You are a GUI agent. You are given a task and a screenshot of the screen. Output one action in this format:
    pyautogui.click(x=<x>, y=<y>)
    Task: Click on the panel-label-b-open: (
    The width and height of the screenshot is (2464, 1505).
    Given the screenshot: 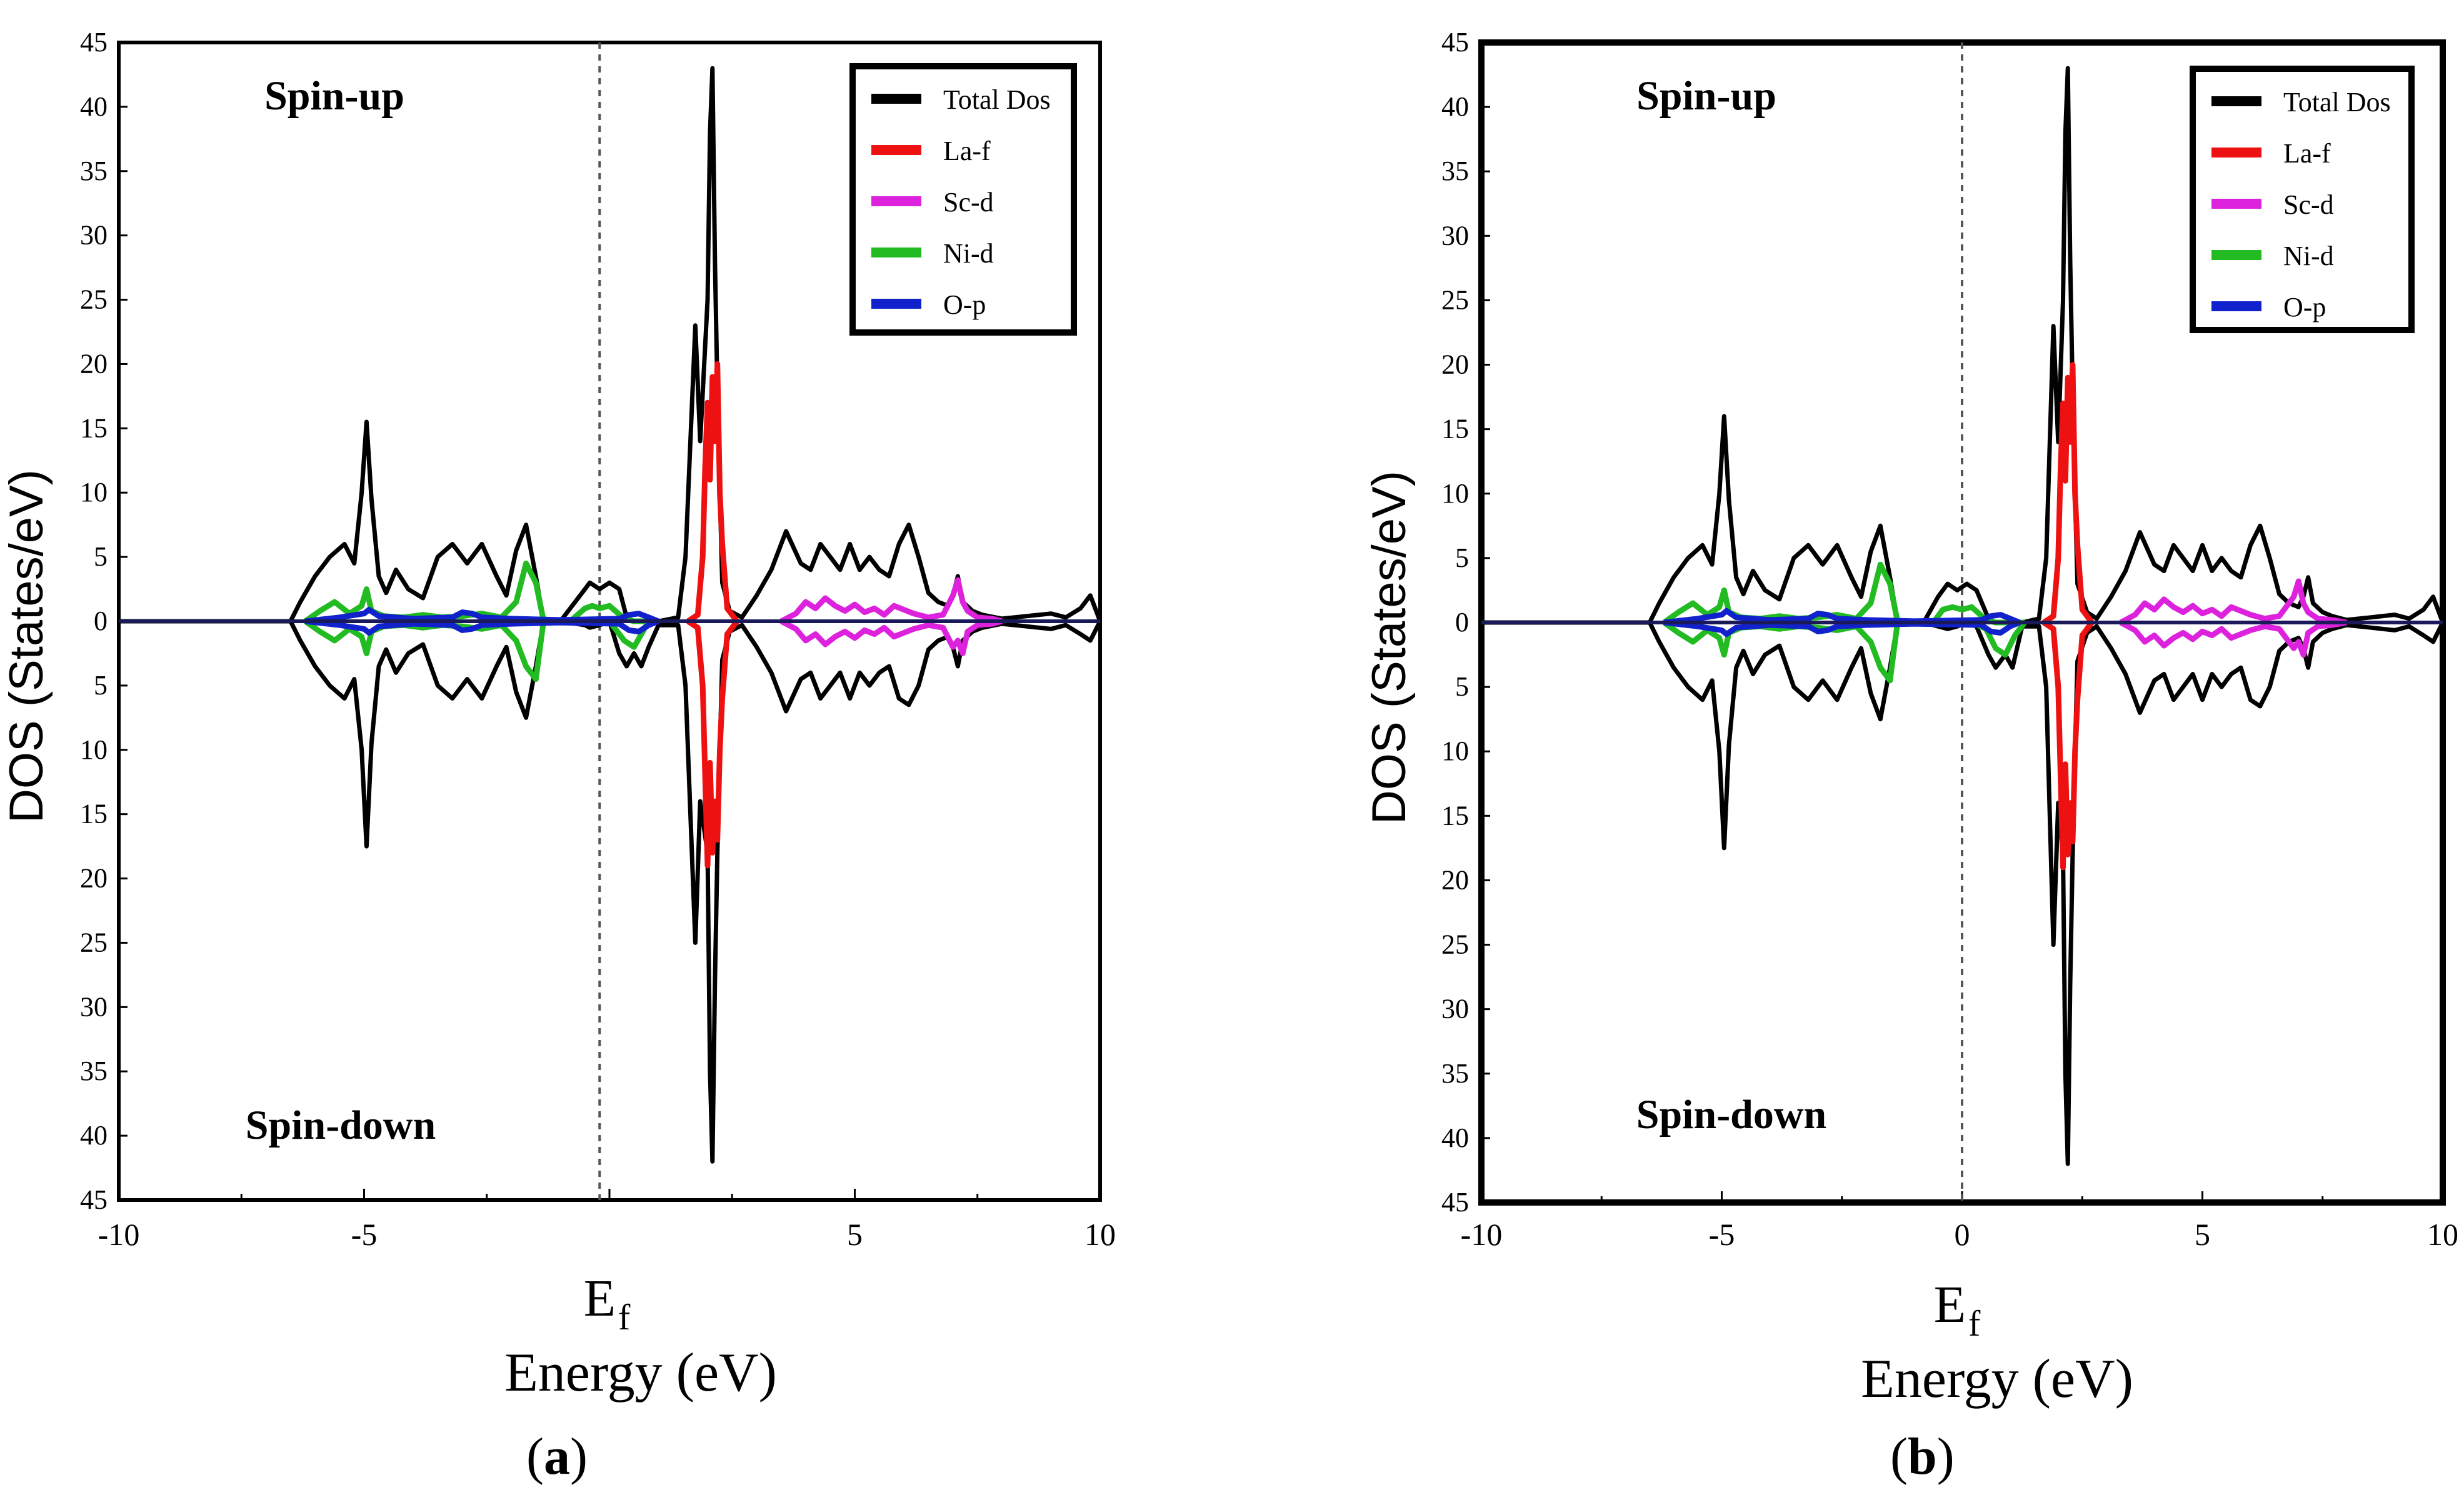 What is the action you would take?
    pyautogui.click(x=1899, y=1457)
    